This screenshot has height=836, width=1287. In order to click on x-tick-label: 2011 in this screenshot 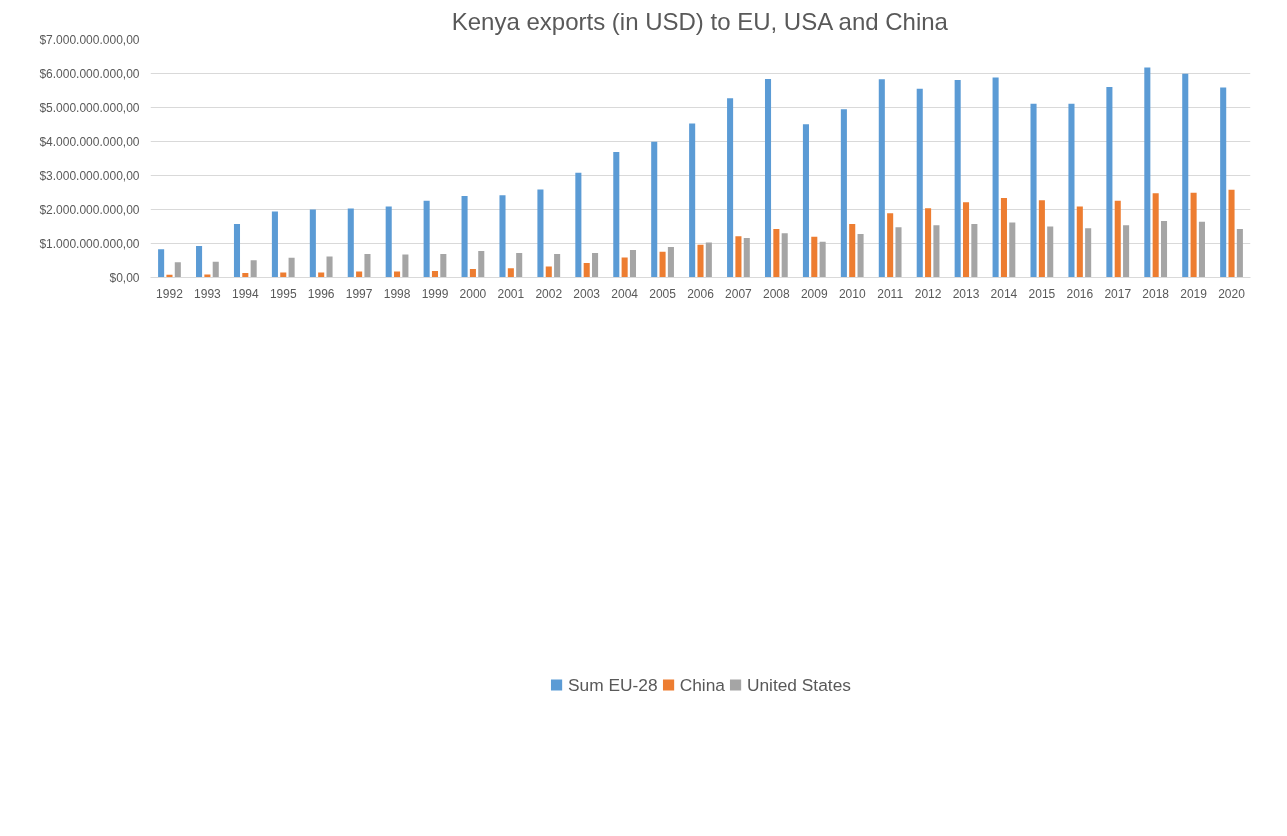, I will do `click(890, 293)`.